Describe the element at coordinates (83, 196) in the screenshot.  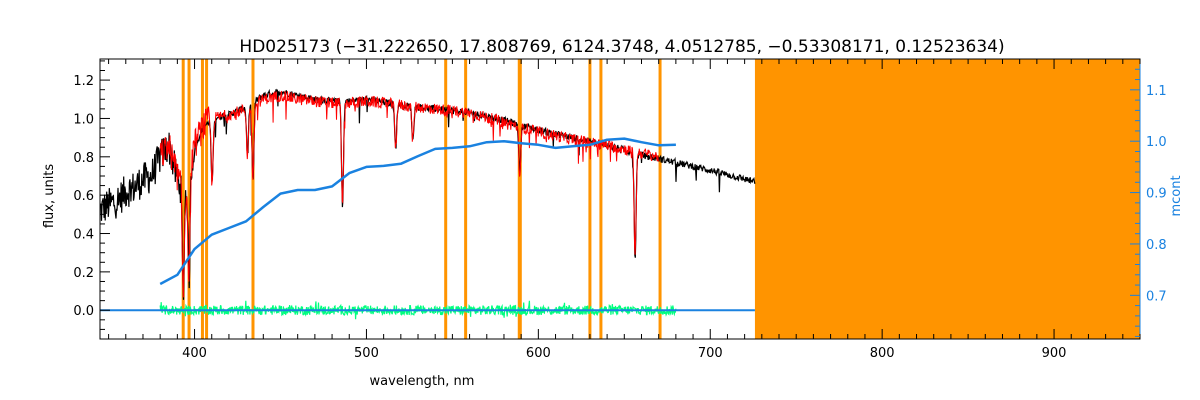
I see `y-tick-label: 0.6` at that location.